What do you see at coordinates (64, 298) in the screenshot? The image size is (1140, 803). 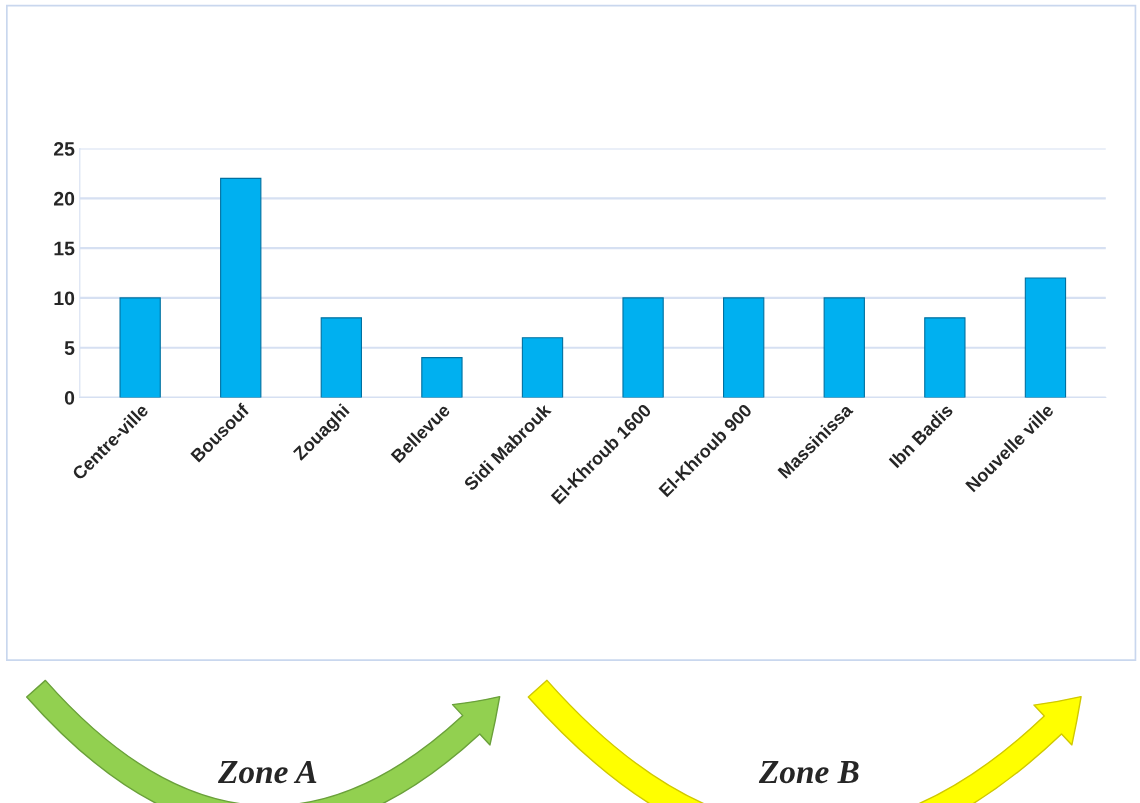 I see `y-tick-label: 10` at bounding box center [64, 298].